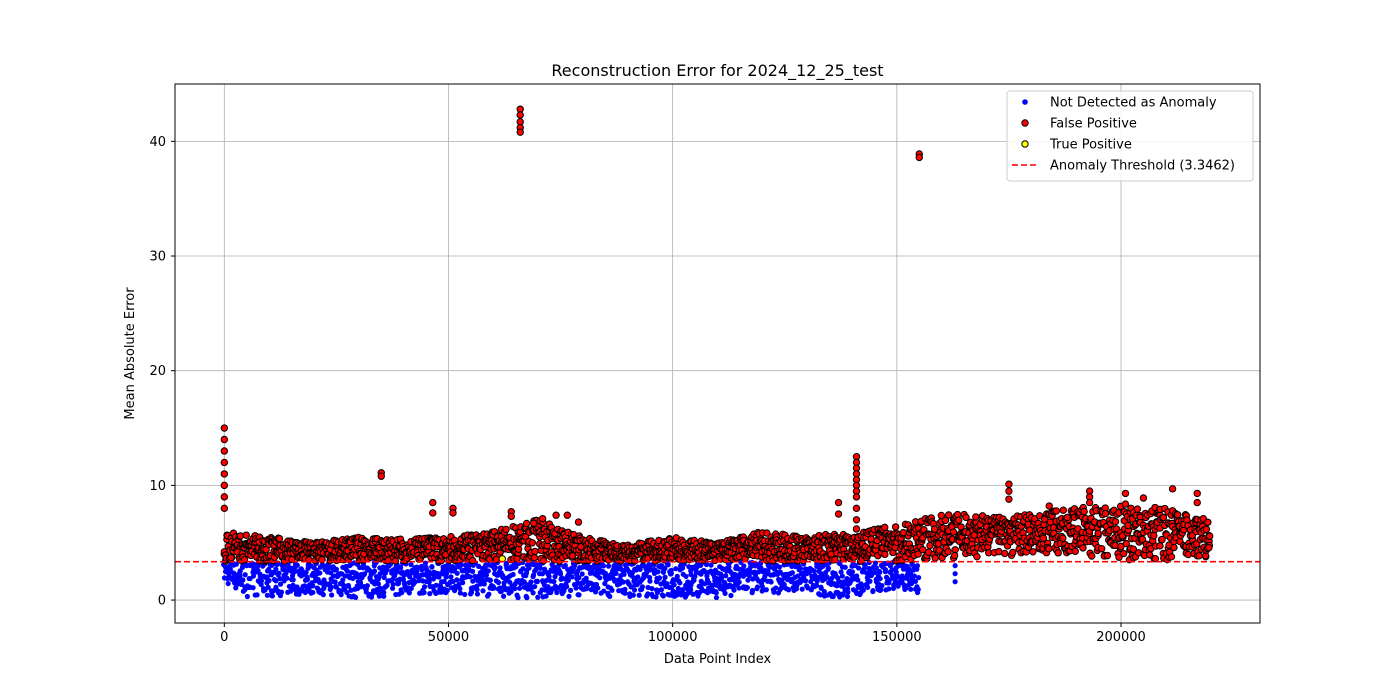  I want to click on legend-marker, so click(1025, 123).